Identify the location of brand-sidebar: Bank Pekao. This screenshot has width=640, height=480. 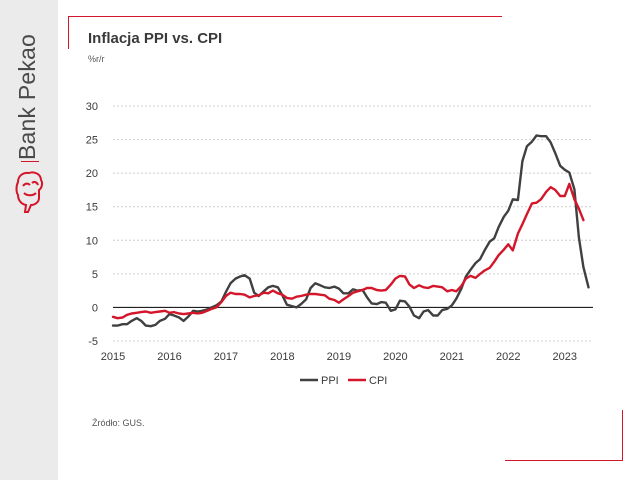
(29, 240).